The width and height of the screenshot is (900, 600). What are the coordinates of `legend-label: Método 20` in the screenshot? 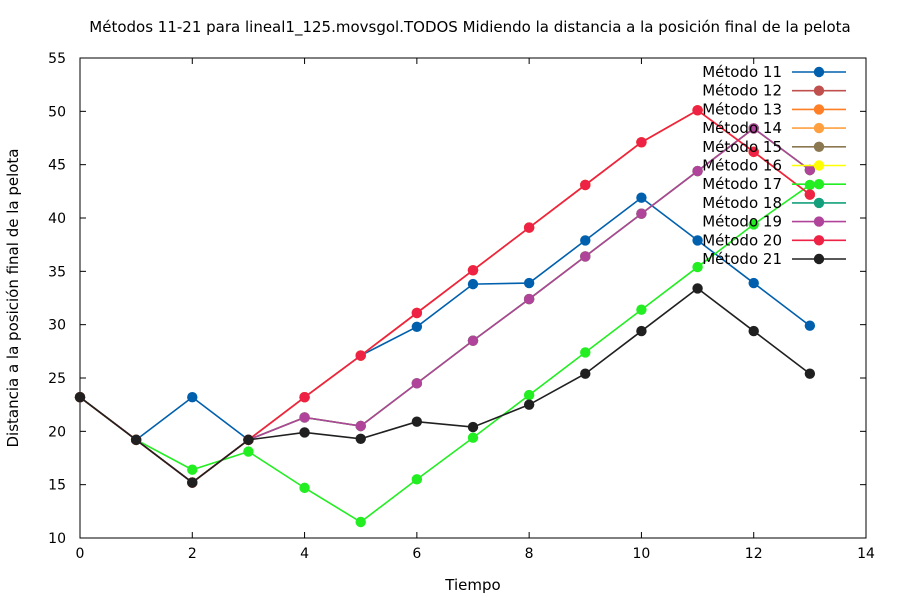 It's located at (742, 240).